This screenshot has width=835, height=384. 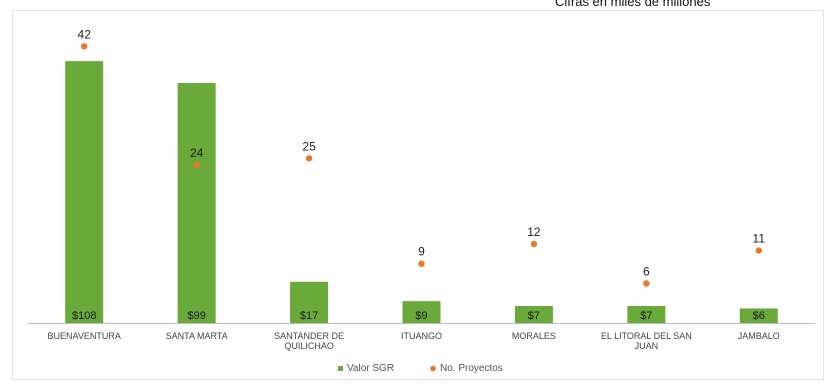 What do you see at coordinates (759, 336) in the screenshot?
I see `category-label: JAMBALO` at bounding box center [759, 336].